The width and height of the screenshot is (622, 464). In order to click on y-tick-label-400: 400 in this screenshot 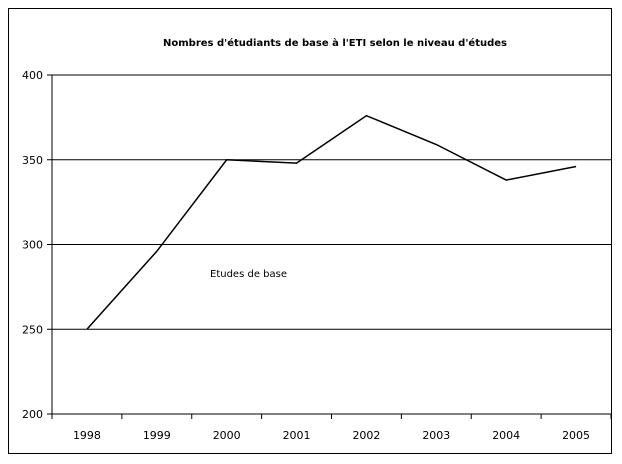, I will do `click(32, 75)`.